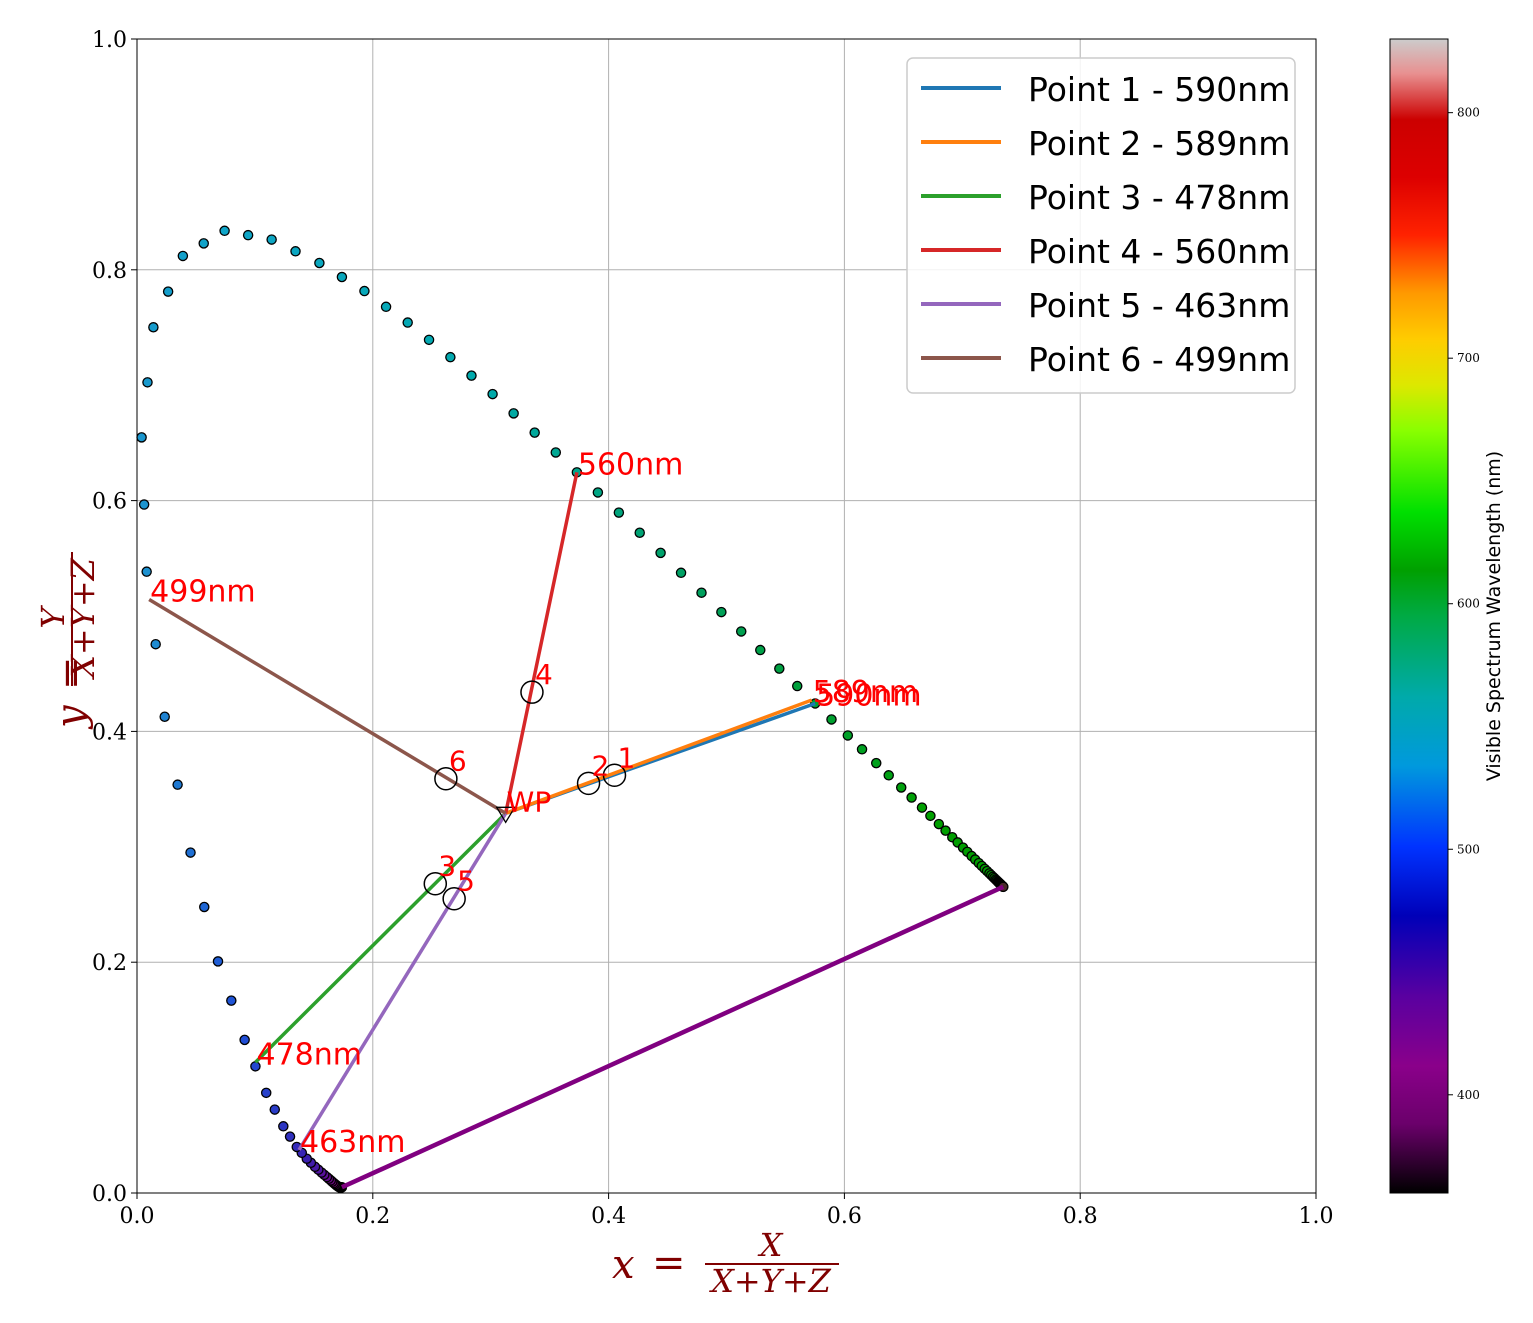 Image resolution: width=1533 pixels, height=1323 pixels. What do you see at coordinates (353, 1142) in the screenshot?
I see `endpoint-label-5: 463nm` at bounding box center [353, 1142].